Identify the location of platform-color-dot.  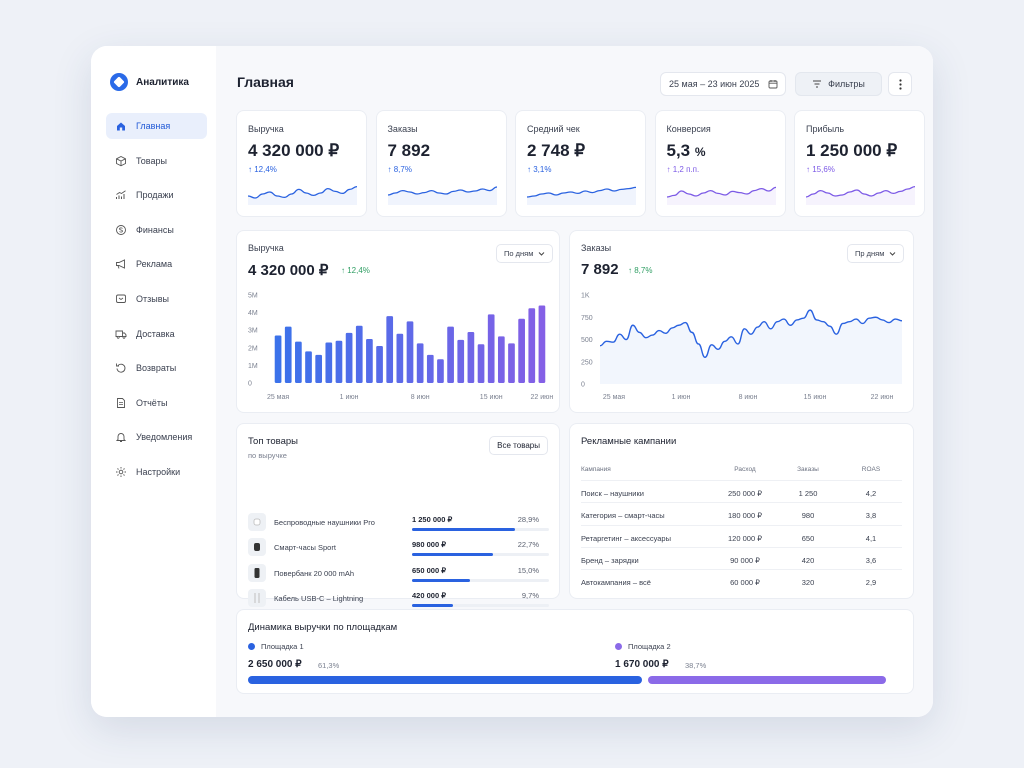
(618, 646).